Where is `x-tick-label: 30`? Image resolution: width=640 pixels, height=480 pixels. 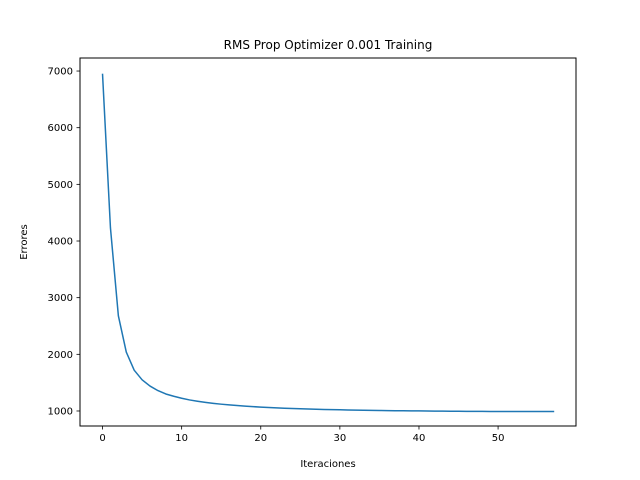 x-tick-label: 30 is located at coordinates (339, 438).